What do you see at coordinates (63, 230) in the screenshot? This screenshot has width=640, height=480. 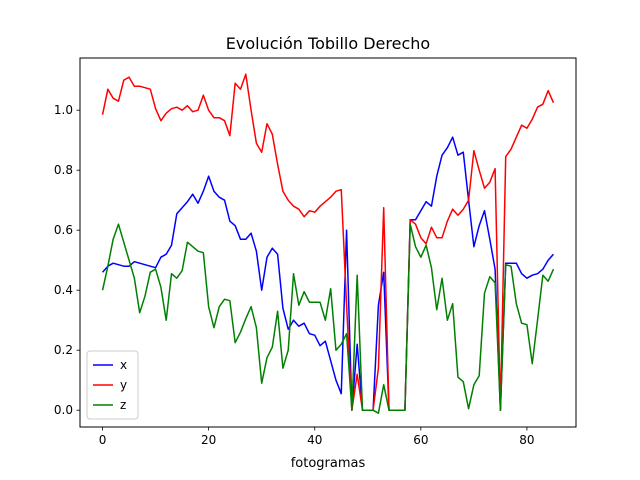 I see `y-tick-label: 0.6` at bounding box center [63, 230].